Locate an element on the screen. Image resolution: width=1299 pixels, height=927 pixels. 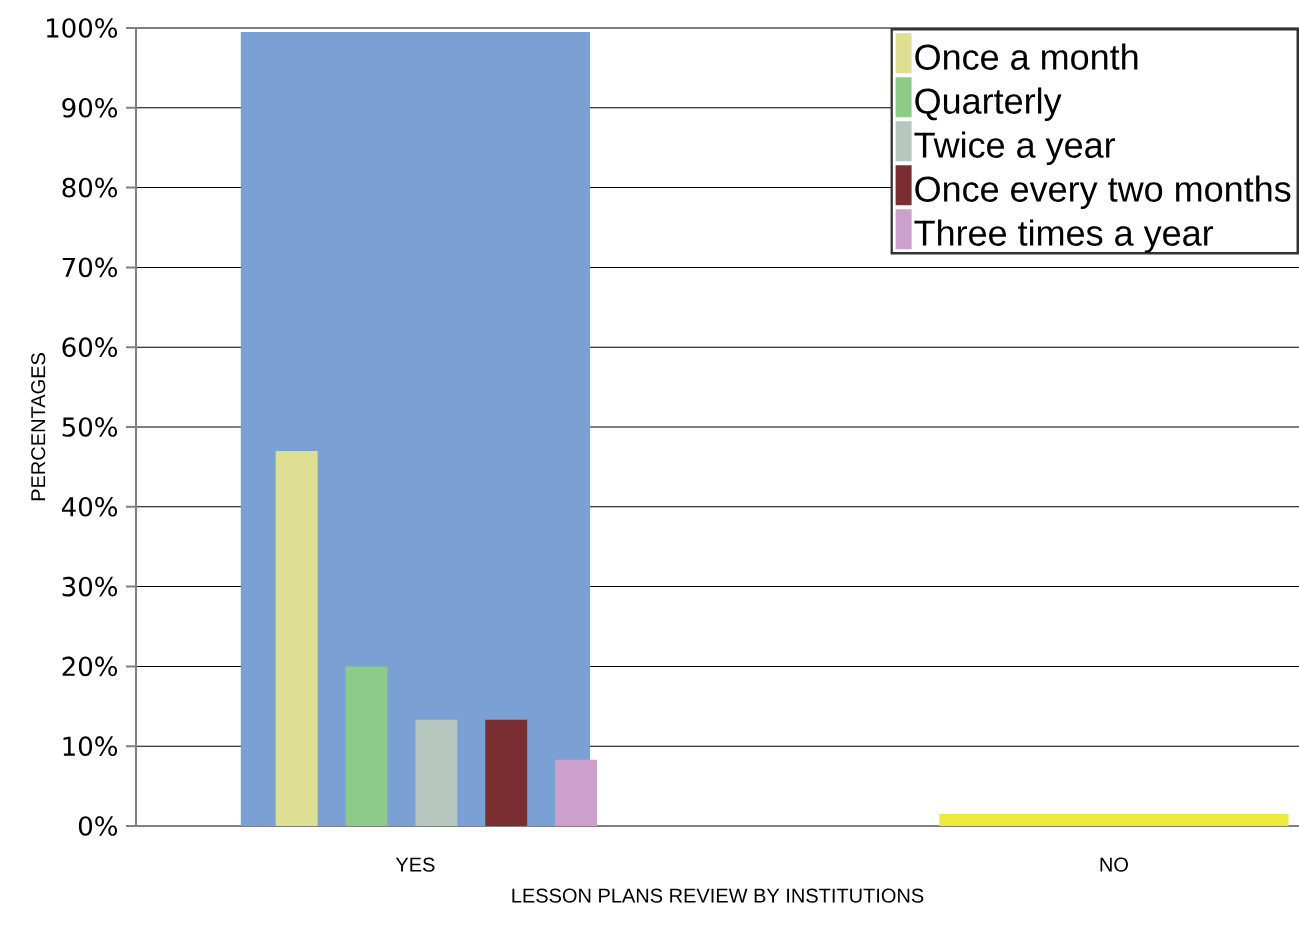
y-tick-label: 100% is located at coordinates (82, 28).